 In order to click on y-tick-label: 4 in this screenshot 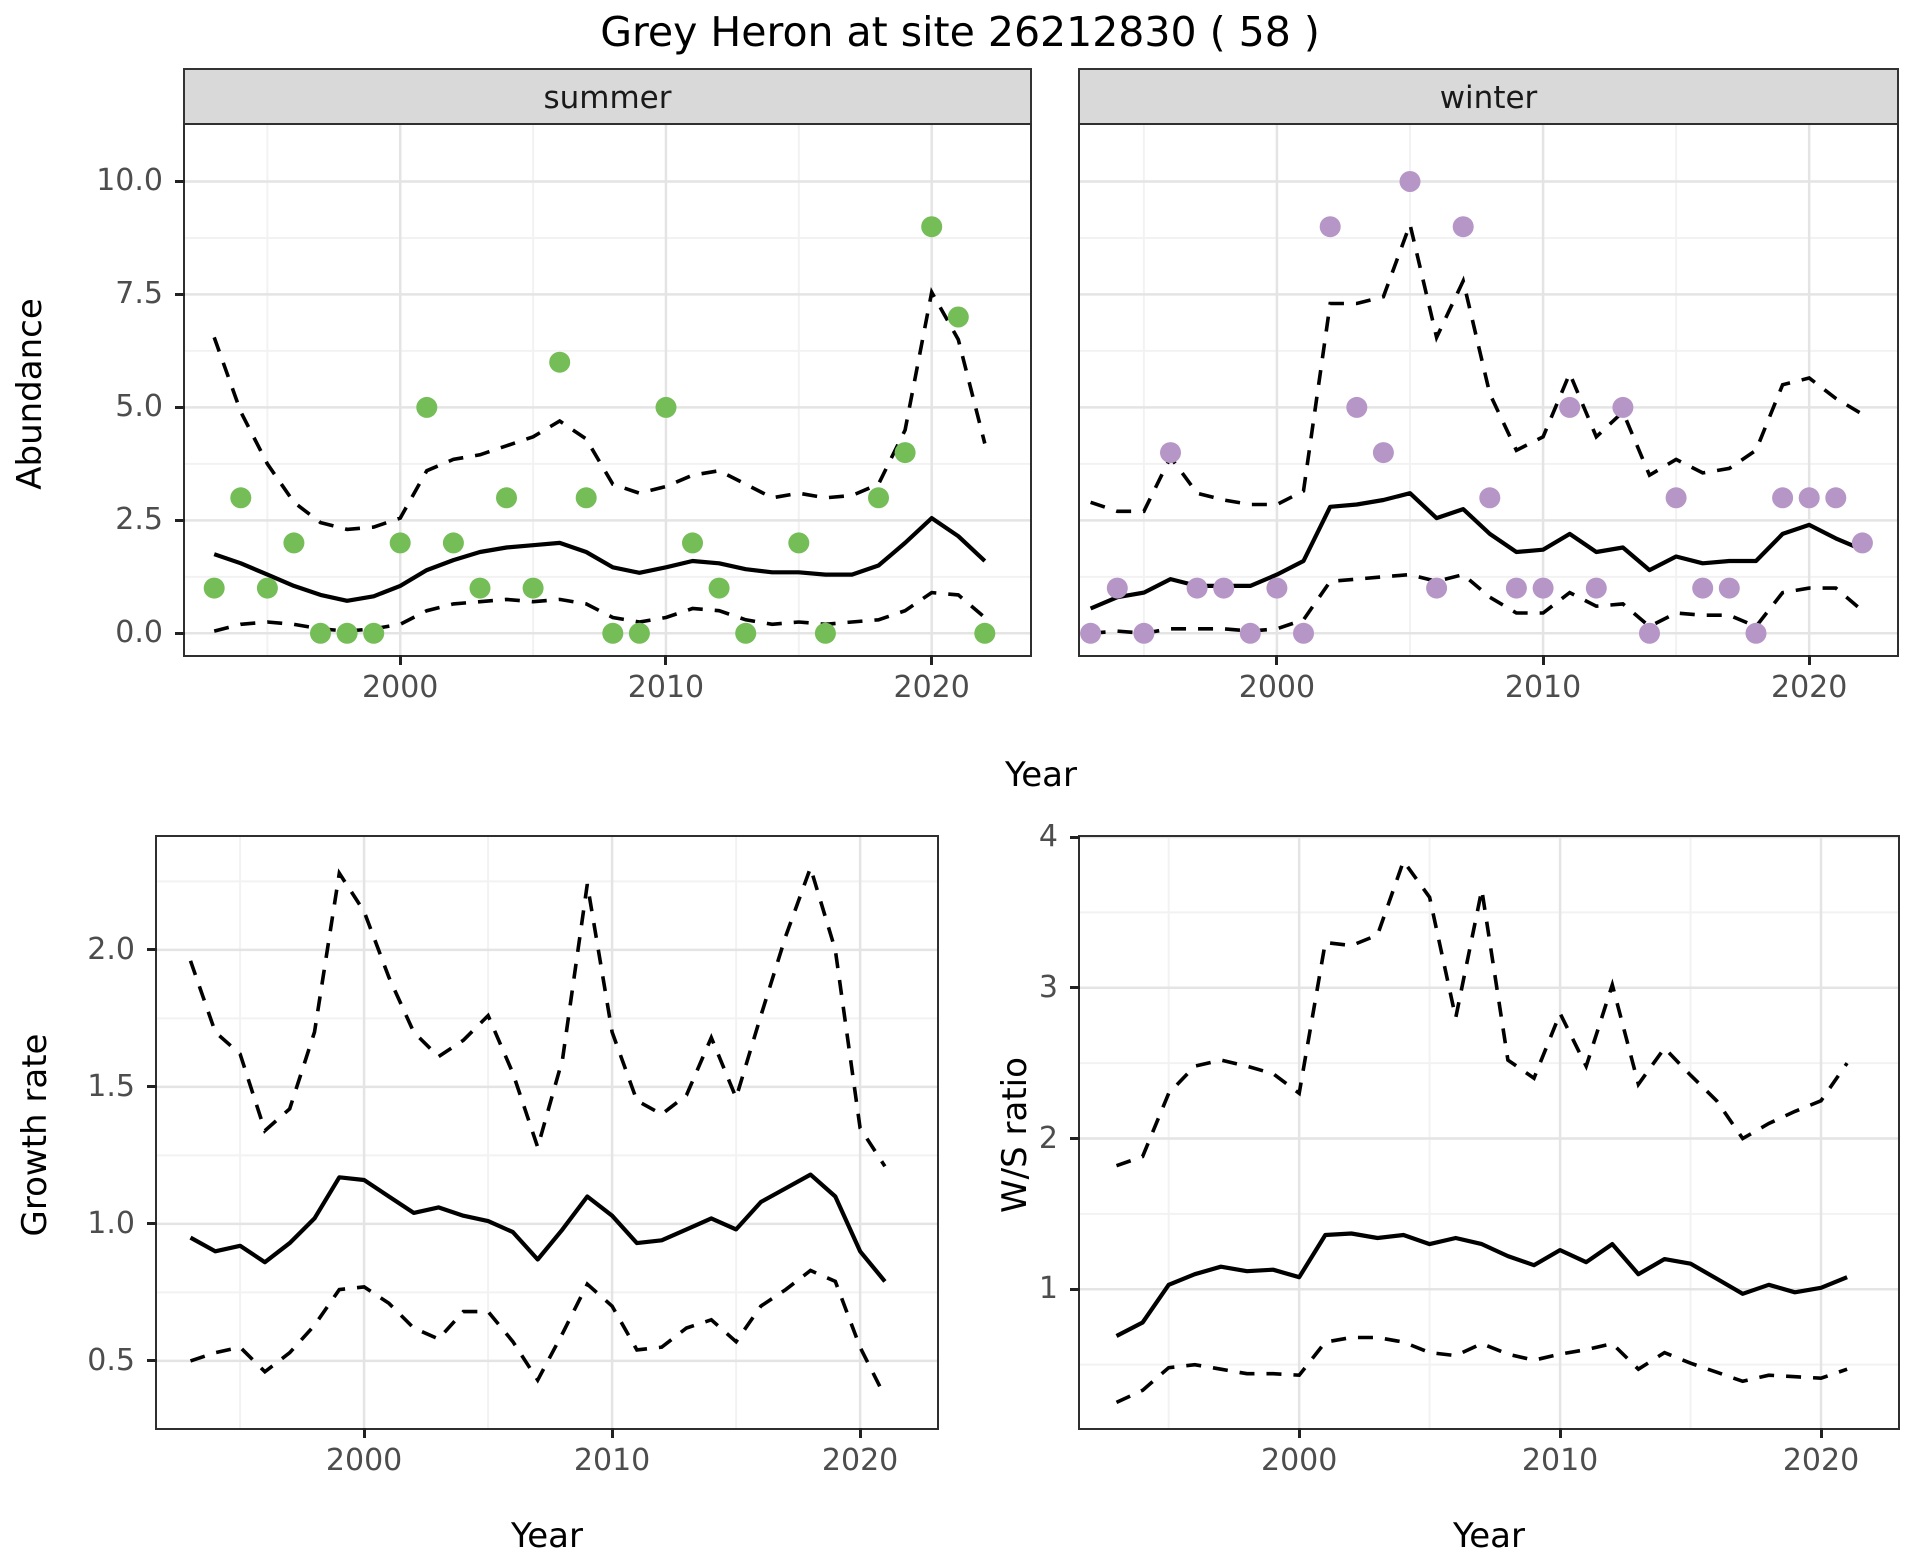, I will do `click(1048, 836)`.